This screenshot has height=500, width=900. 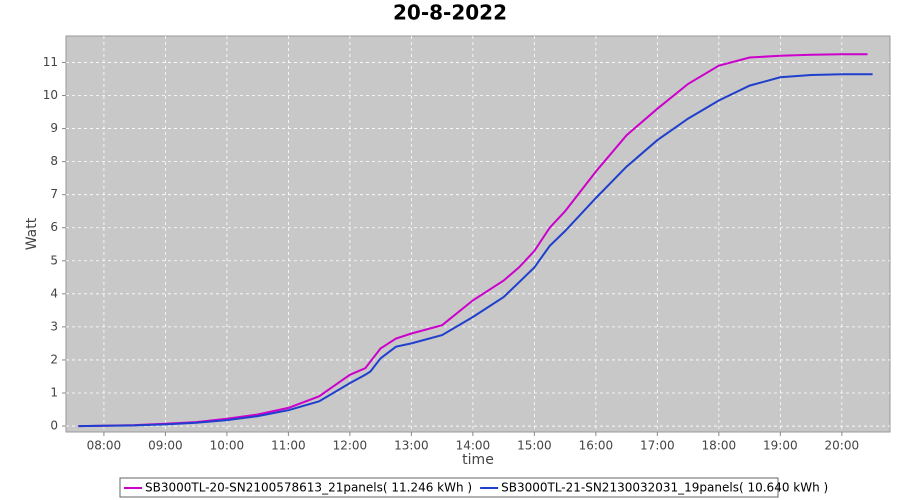 What do you see at coordinates (473, 446) in the screenshot?
I see `x-tick-label: 14:00` at bounding box center [473, 446].